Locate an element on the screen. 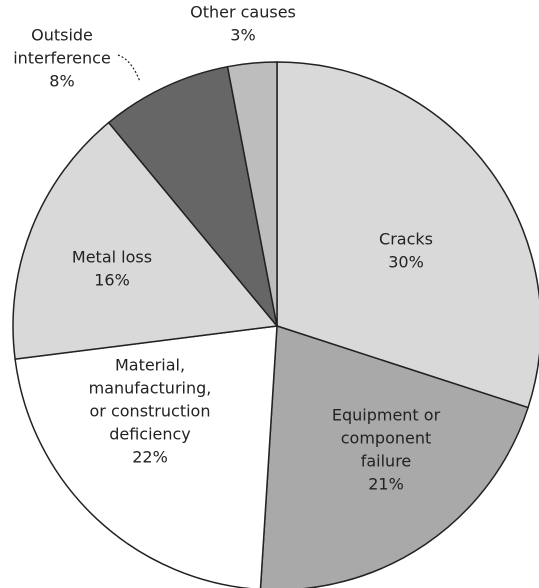 The image size is (539, 588). slice-label: Cracks is located at coordinates (406, 239).